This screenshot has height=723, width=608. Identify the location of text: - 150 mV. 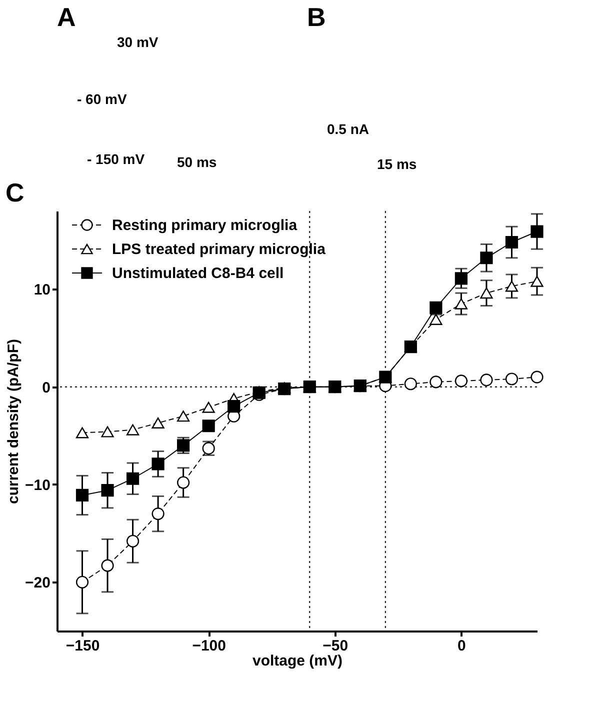
(116, 159).